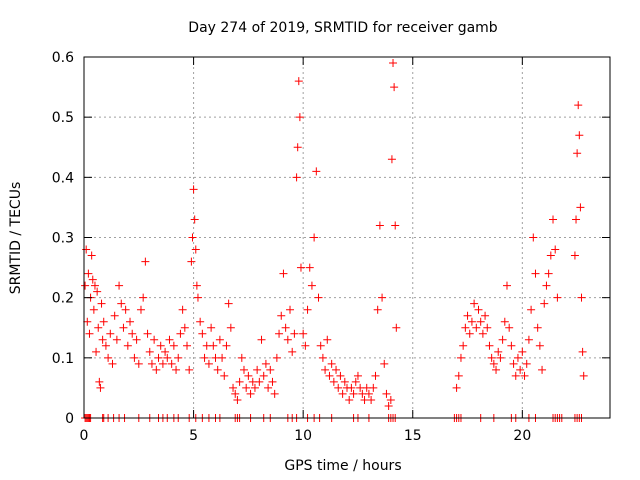 The height and width of the screenshot is (480, 640). What do you see at coordinates (63, 178) in the screenshot?
I see `y-tick-label: 0.4` at bounding box center [63, 178].